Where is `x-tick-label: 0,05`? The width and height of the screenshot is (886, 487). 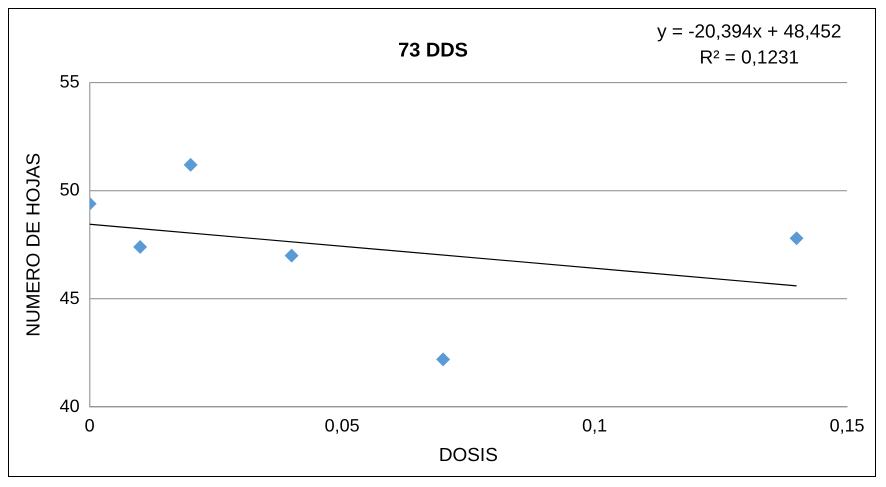
x-tick-label: 0,05 is located at coordinates (342, 426).